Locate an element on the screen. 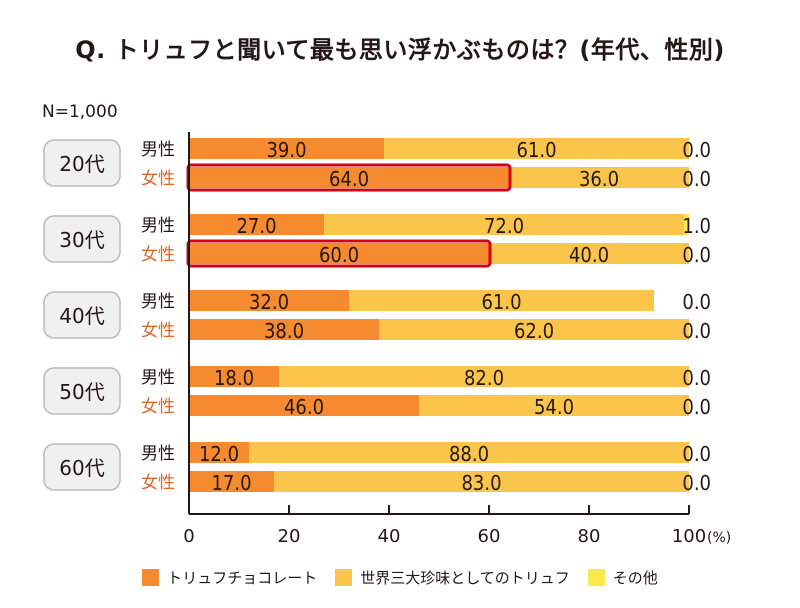 The image size is (800, 608). legend-item-other: その他 is located at coordinates (622, 577).